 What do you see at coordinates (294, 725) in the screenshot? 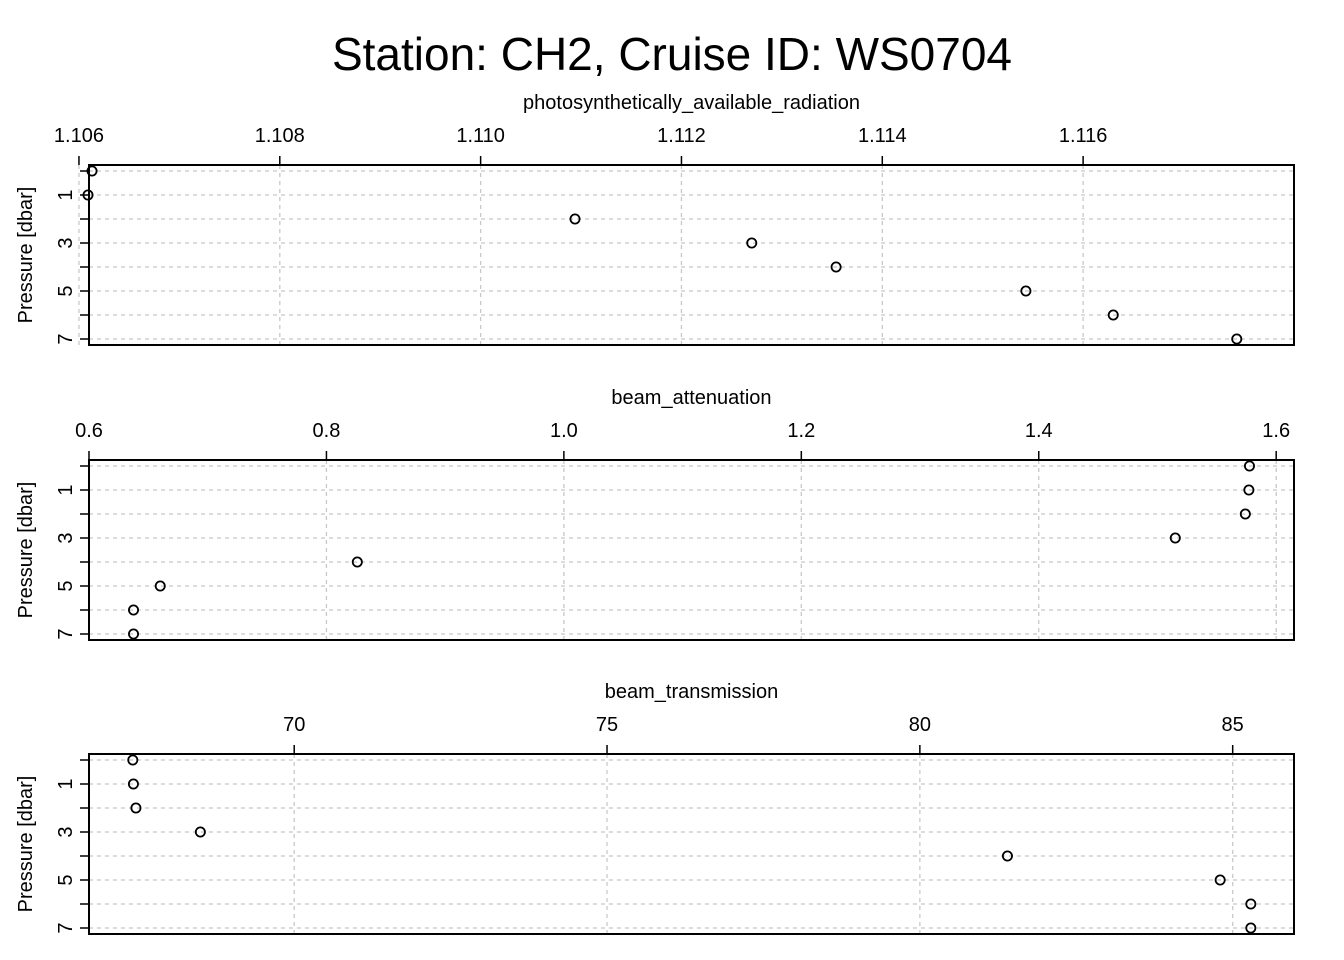
I see `x-tick-label: 70` at bounding box center [294, 725].